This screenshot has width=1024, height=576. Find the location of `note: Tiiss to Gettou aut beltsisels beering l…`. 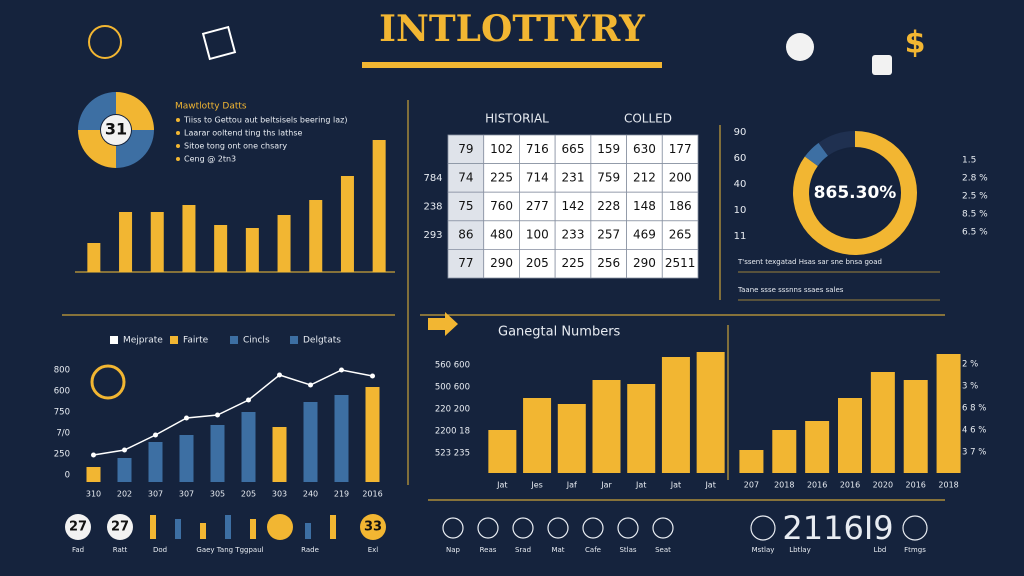

note: Tiiss to Gettou aut beltsisels beering l… is located at coordinates (265, 120).